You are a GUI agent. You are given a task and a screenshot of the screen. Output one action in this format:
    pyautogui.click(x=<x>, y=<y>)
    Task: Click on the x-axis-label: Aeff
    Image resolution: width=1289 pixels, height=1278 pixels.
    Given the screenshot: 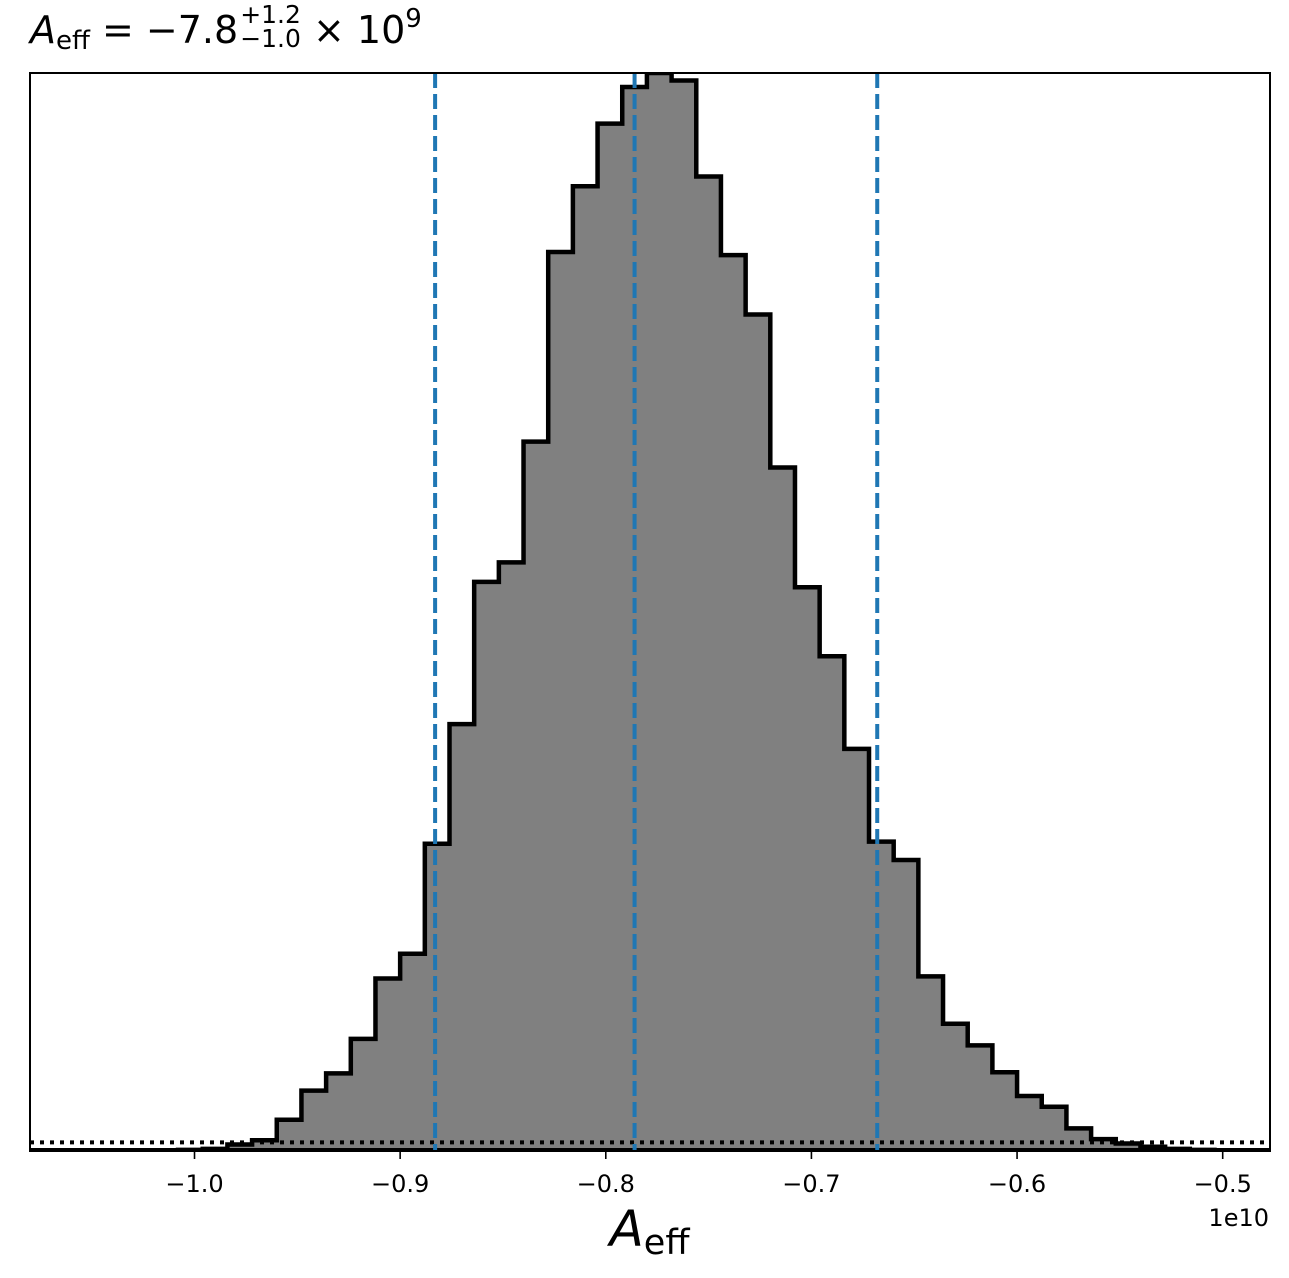 What is the action you would take?
    pyautogui.click(x=644, y=1231)
    